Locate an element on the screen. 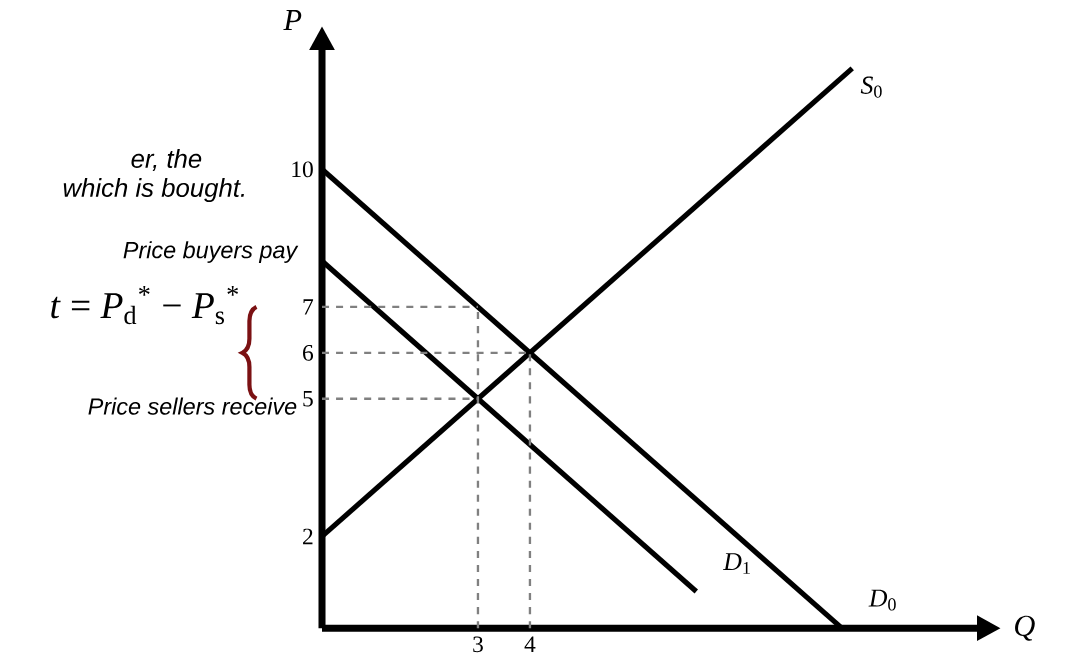  series-label: D$_{0}$ is located at coordinates (882, 600).